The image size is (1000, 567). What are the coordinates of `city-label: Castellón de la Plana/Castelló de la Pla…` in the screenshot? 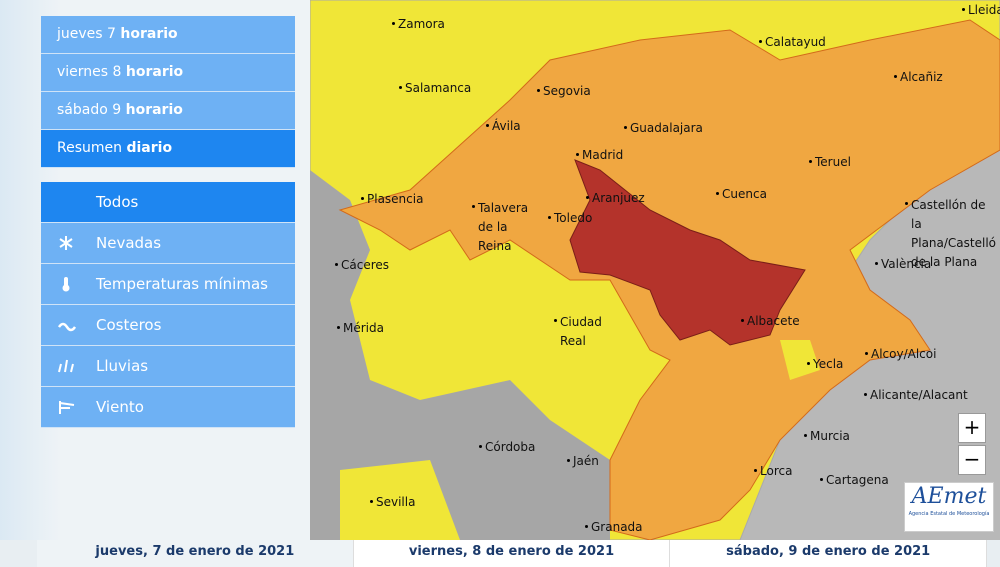 It's located at (952, 234).